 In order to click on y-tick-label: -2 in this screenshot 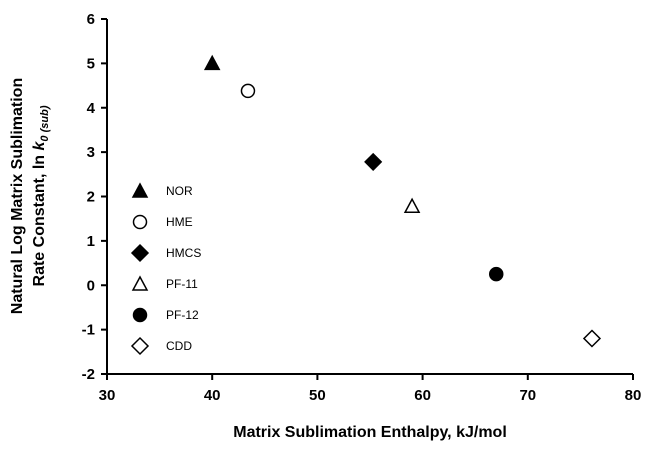, I will do `click(88, 374)`.